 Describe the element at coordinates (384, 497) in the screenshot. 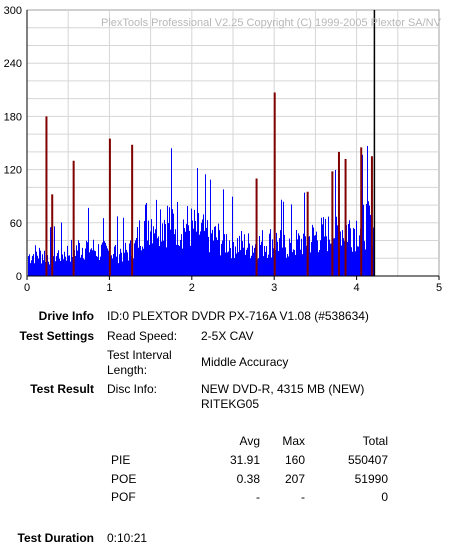

I see `stats-row-pof-total: 0` at that location.